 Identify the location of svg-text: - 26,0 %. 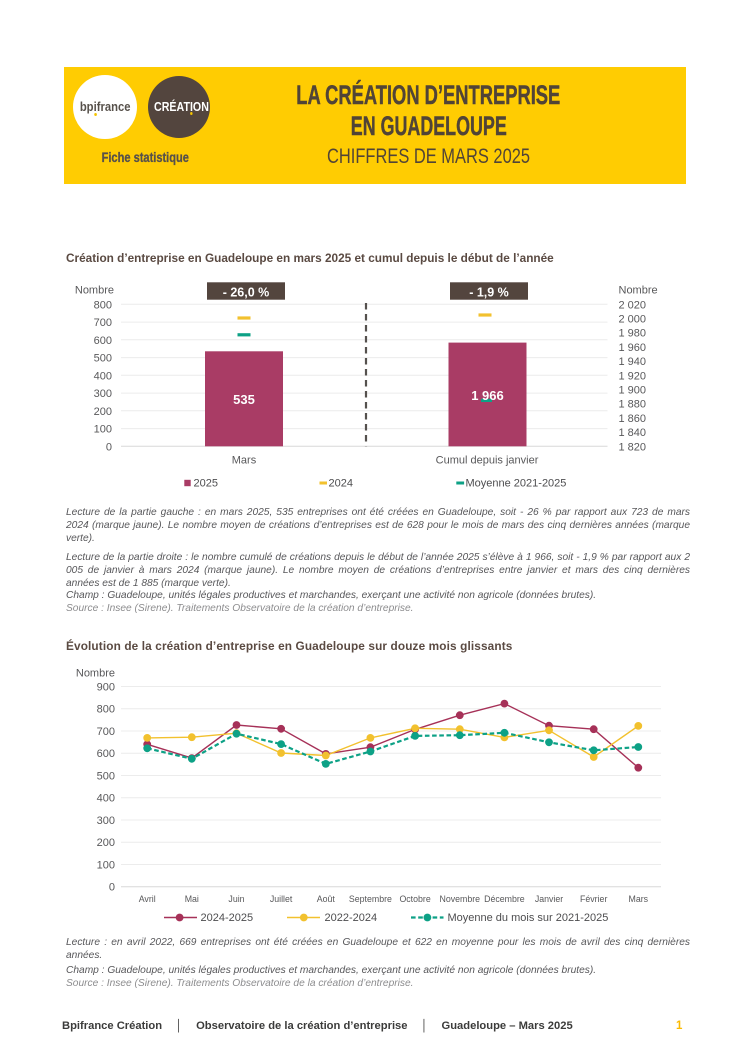
(246, 292).